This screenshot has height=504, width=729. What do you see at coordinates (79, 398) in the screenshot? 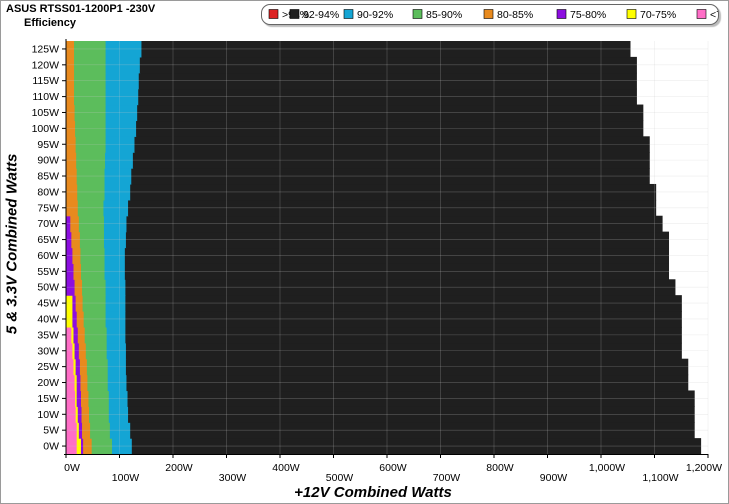
I see `band-75to80pct-row-15w` at bounding box center [79, 398].